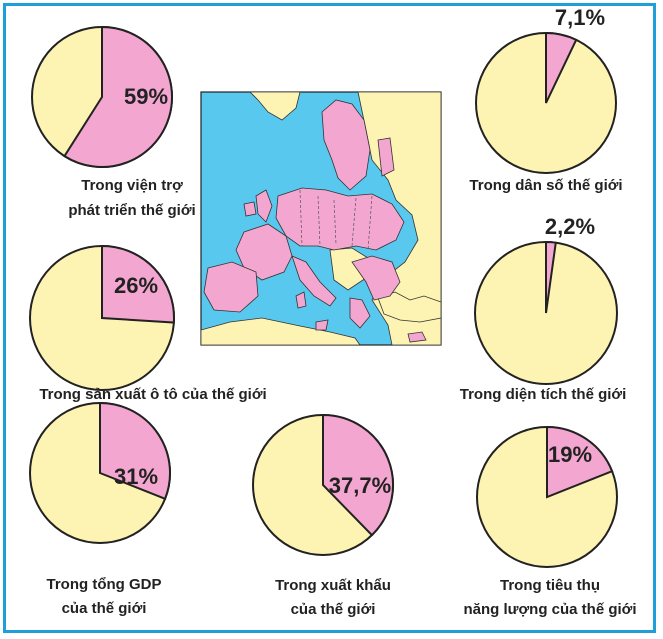  Describe the element at coordinates (131, 210) in the screenshot. I see `pie-caption: phát triển thế giới` at that location.